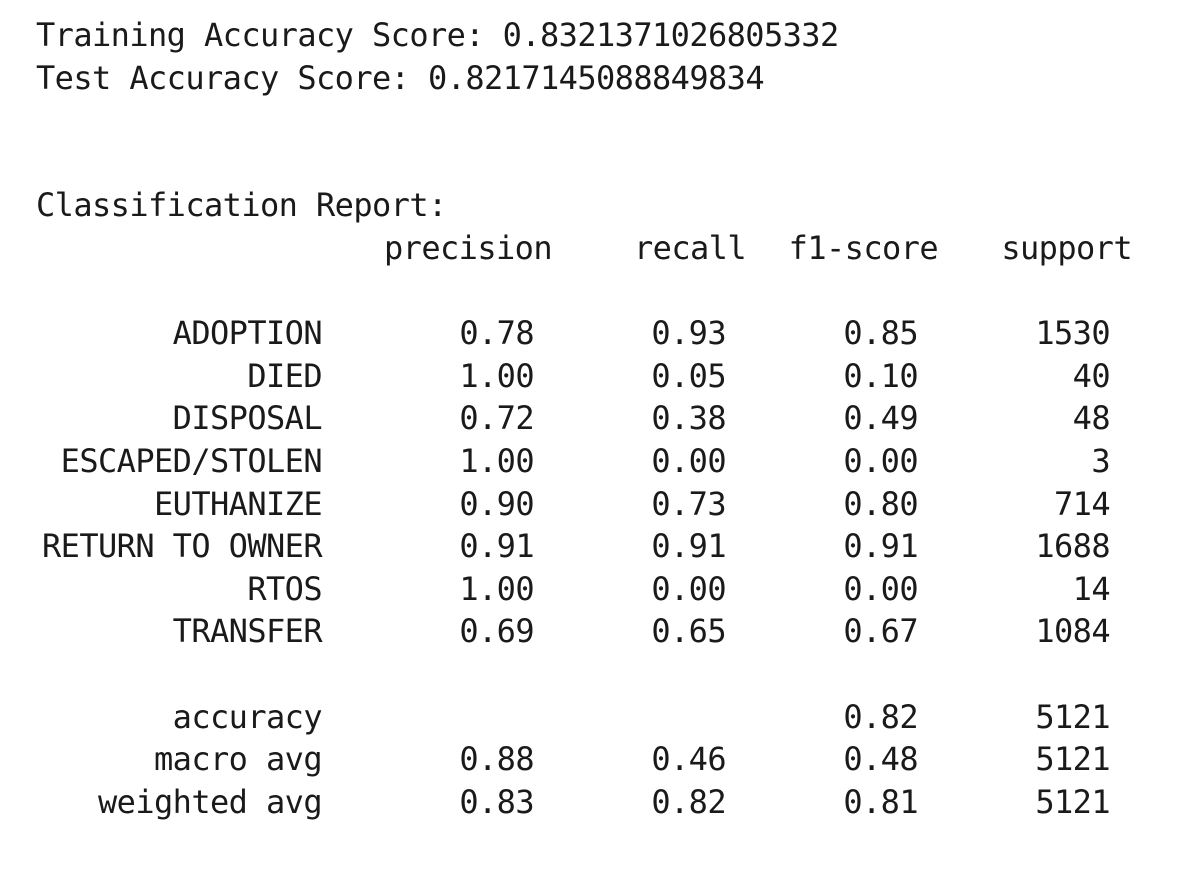  What do you see at coordinates (1072, 333) in the screenshot?
I see `row-support: 1530` at bounding box center [1072, 333].